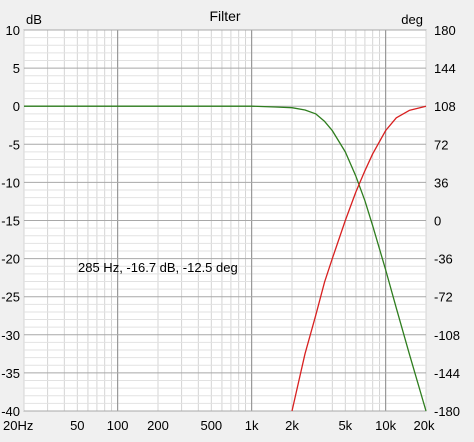 The width and height of the screenshot is (474, 442). Describe the element at coordinates (224, 16) in the screenshot. I see `chart-title: Filter` at that location.